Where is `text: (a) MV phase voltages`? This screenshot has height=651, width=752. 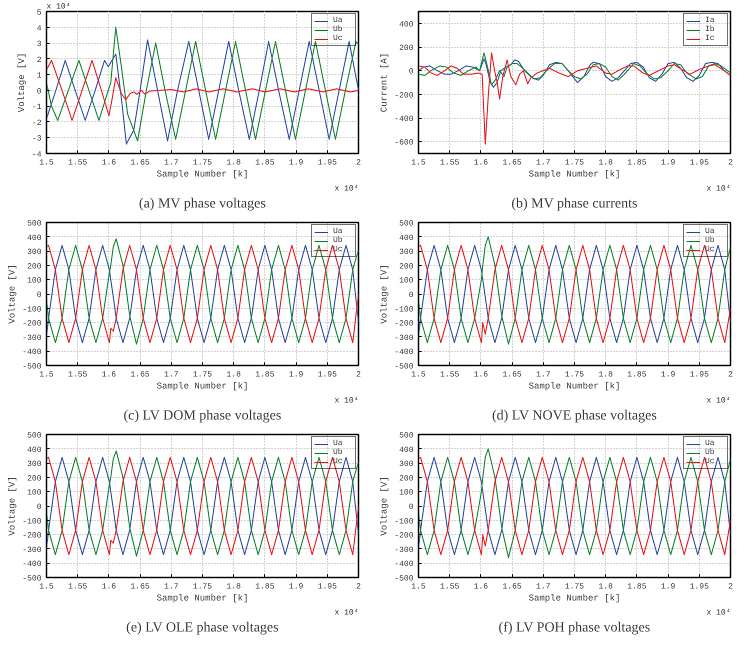 text: (a) MV phase voltages is located at coordinates (202, 204).